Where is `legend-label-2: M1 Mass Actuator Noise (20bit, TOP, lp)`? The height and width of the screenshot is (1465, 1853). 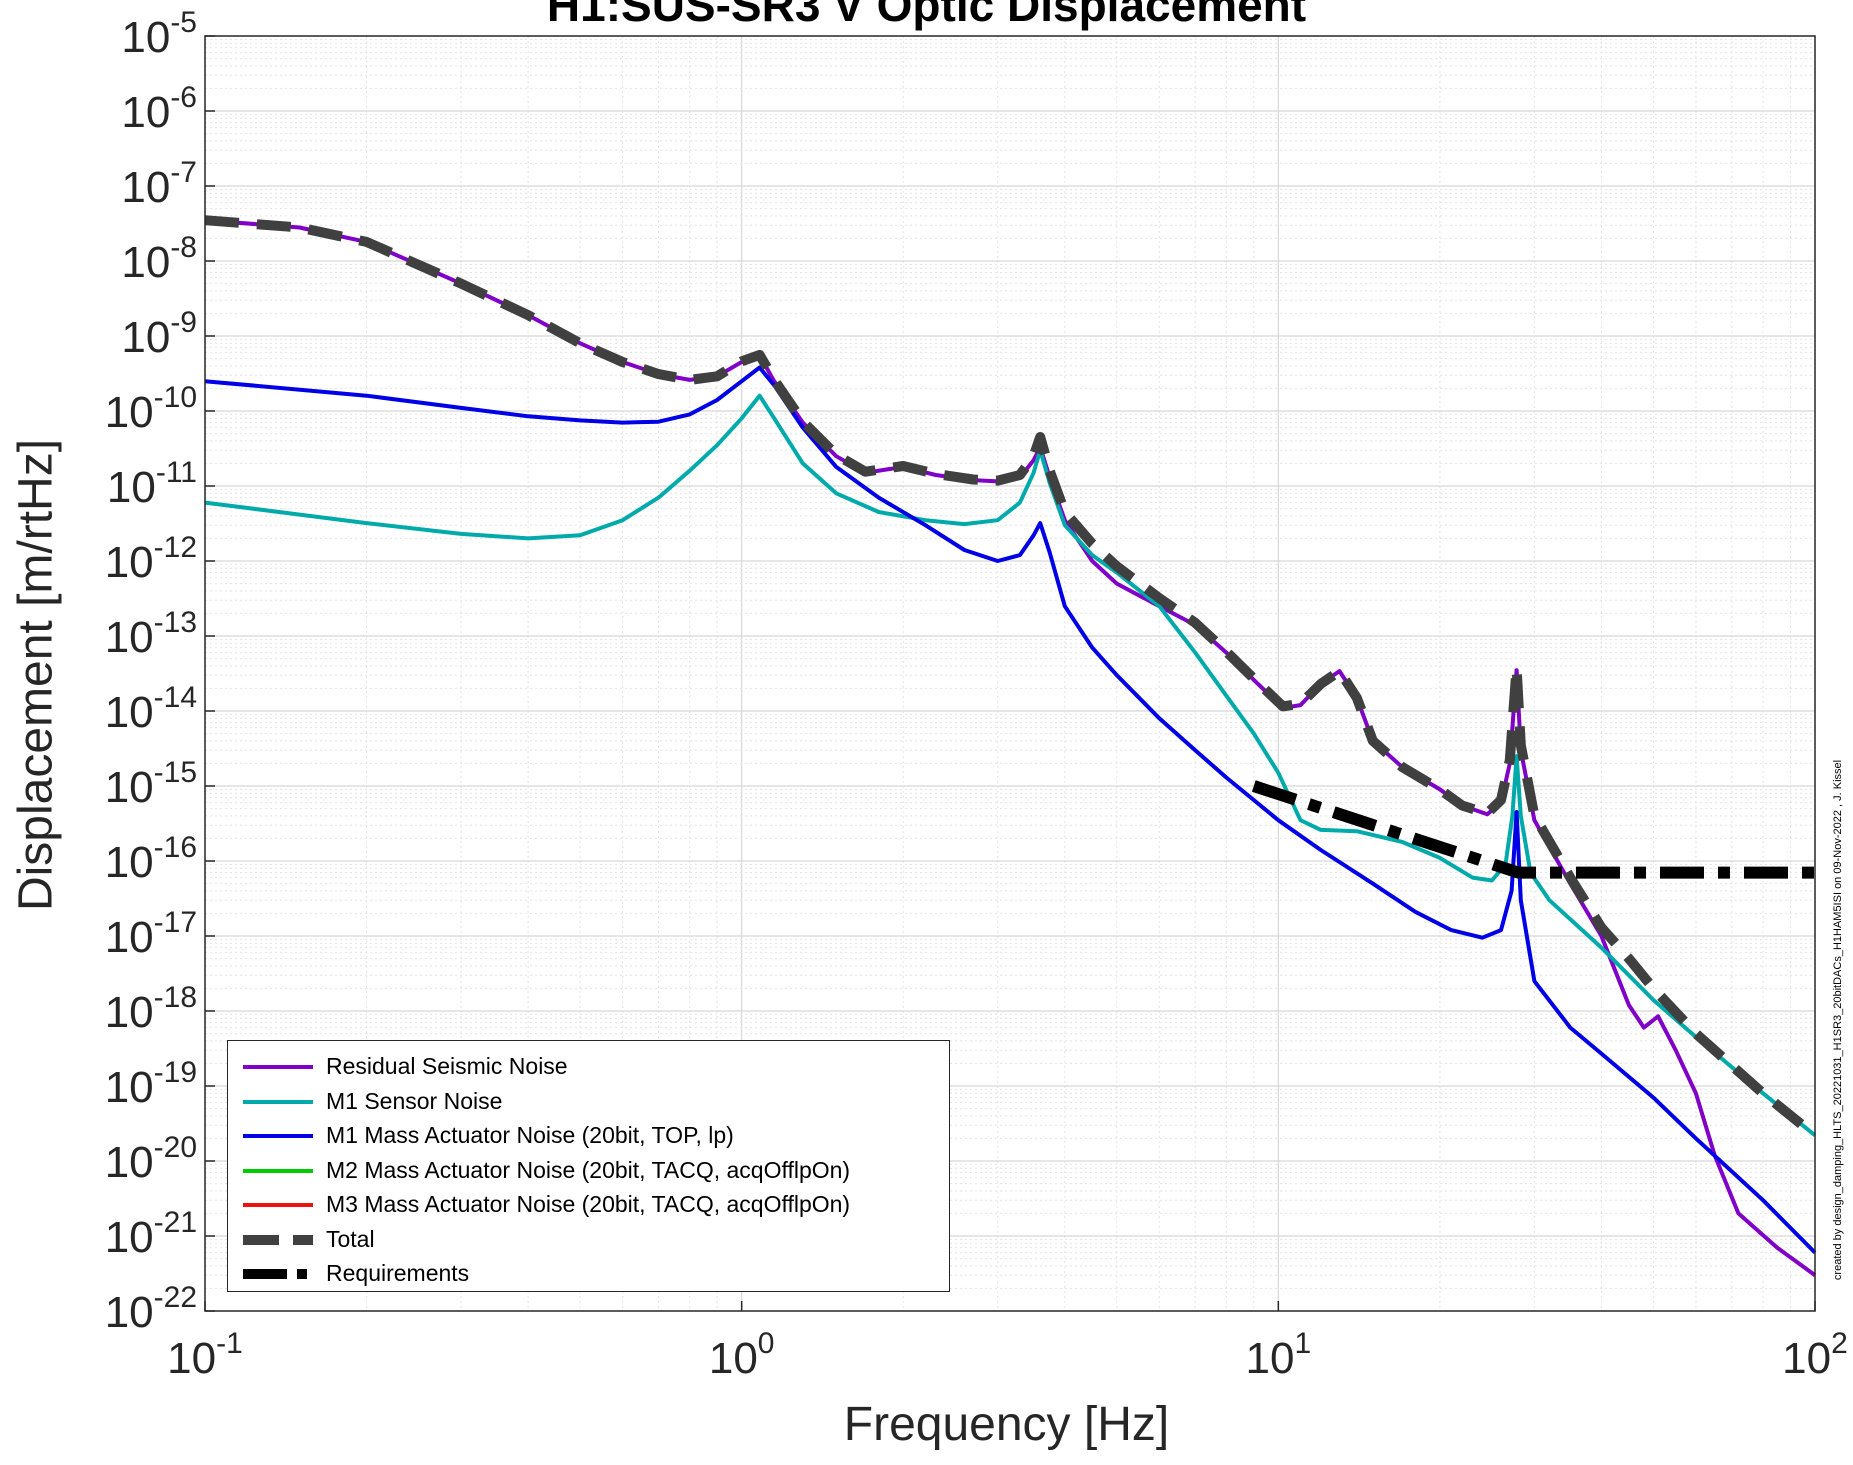
legend-label-2: M1 Mass Actuator Noise (20bit, TOP, lp) is located at coordinates (530, 1135).